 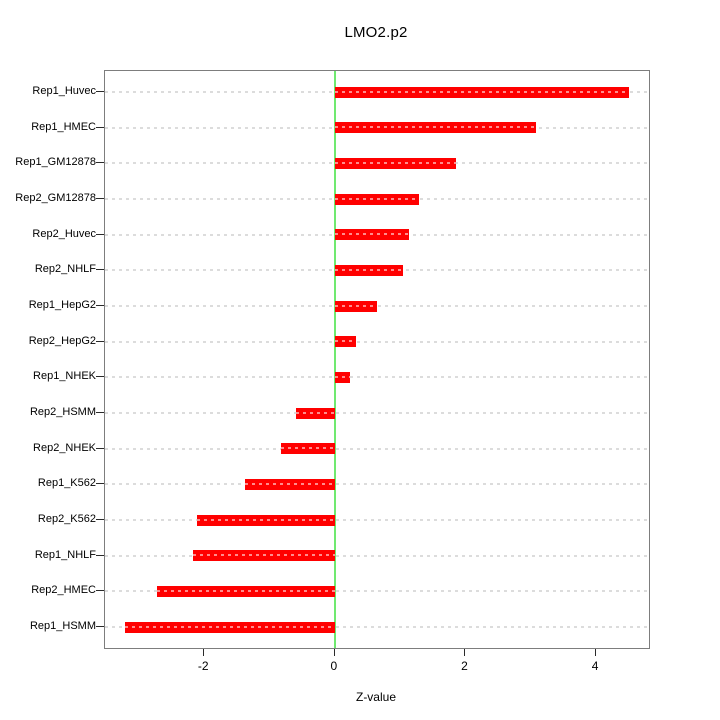 I want to click on bar-Rep1_HepG2, so click(x=355, y=306).